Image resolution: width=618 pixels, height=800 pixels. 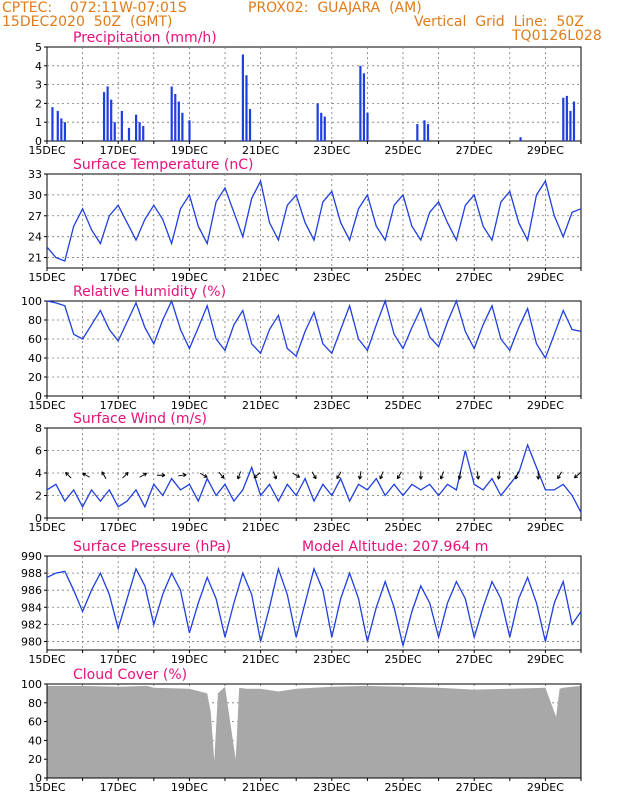 What do you see at coordinates (38, 473) in the screenshot?
I see `wind-ytick-label: 4` at bounding box center [38, 473].